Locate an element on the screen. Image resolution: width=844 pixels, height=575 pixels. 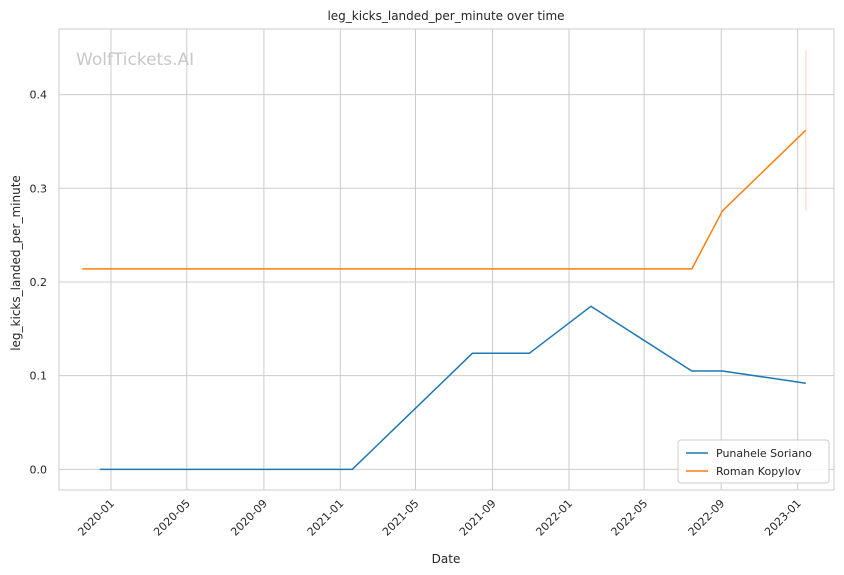
x-tick-label: 2020-01 is located at coordinates (96, 518).